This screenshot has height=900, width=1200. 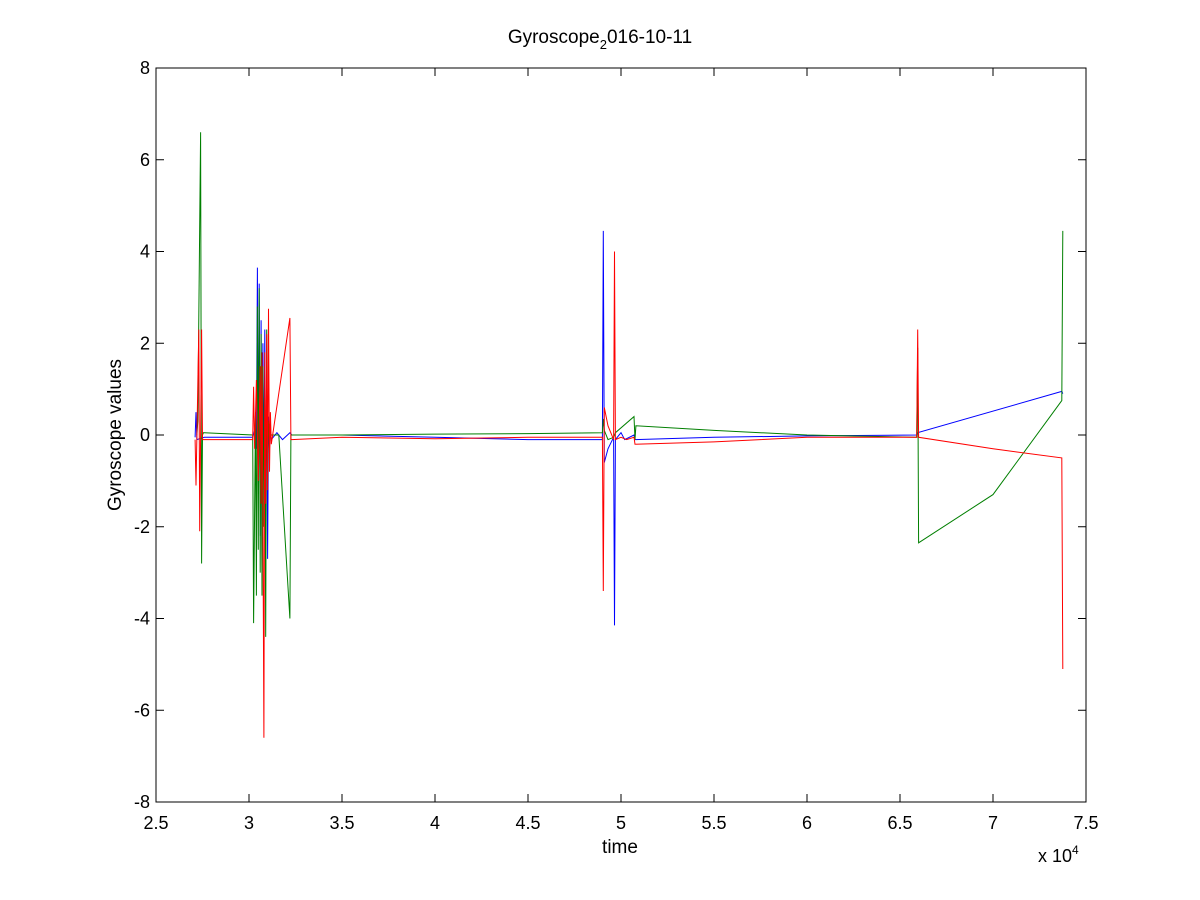 What do you see at coordinates (1085, 823) in the screenshot?
I see `x-tick-label: 7.5` at bounding box center [1085, 823].